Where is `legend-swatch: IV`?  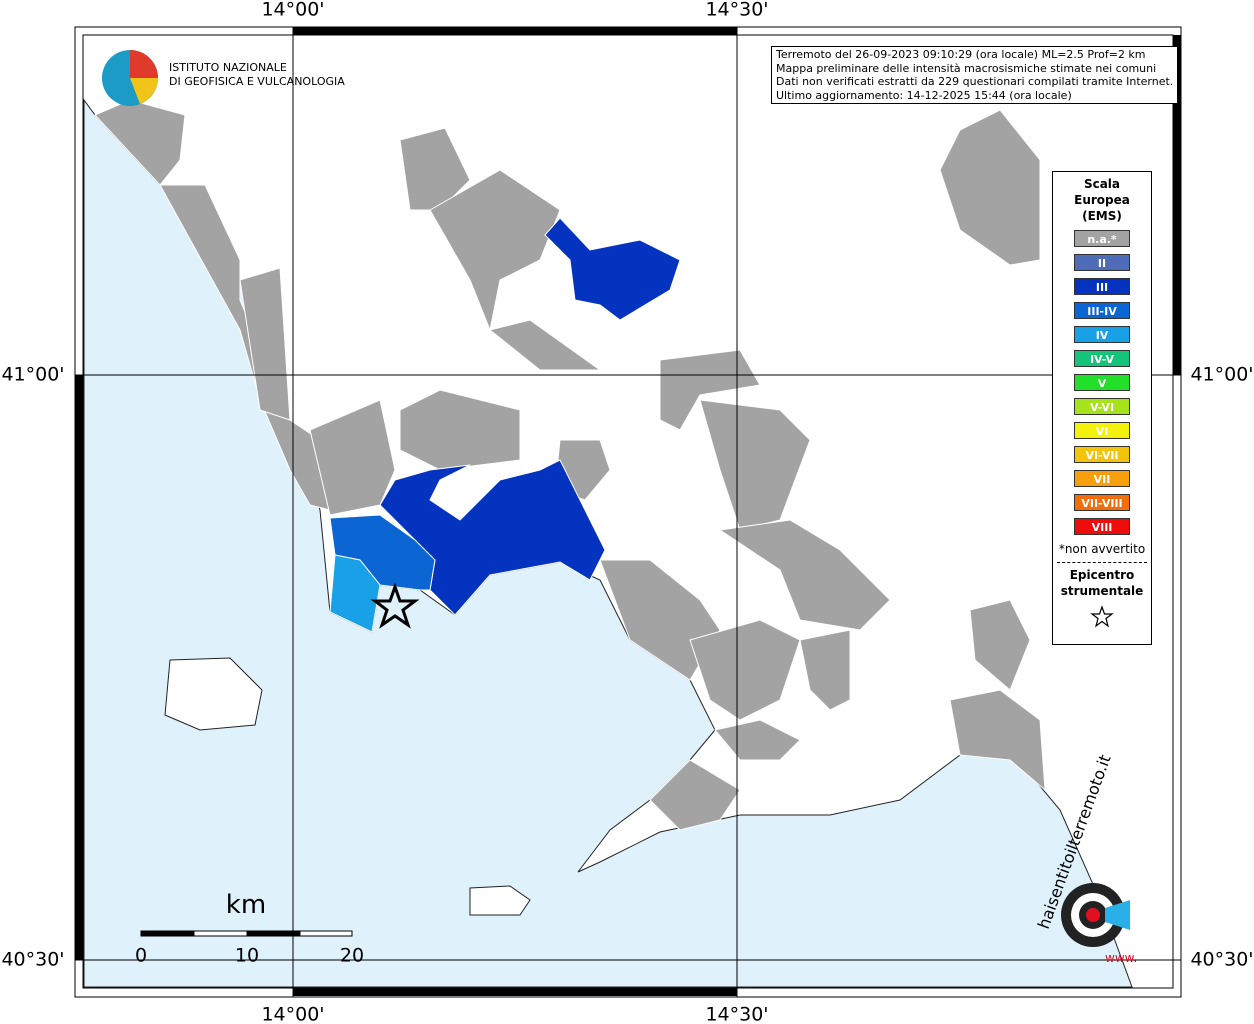 legend-swatch: IV is located at coordinates (1102, 334).